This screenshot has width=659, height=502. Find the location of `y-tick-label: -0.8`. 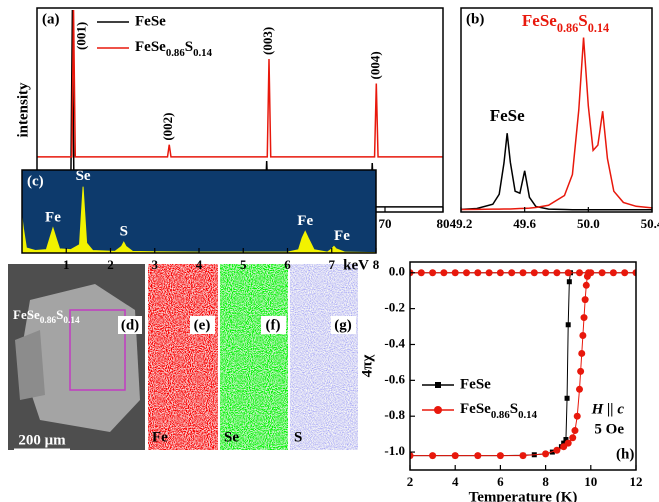

y-tick-label: -0.8 is located at coordinates (394, 414).